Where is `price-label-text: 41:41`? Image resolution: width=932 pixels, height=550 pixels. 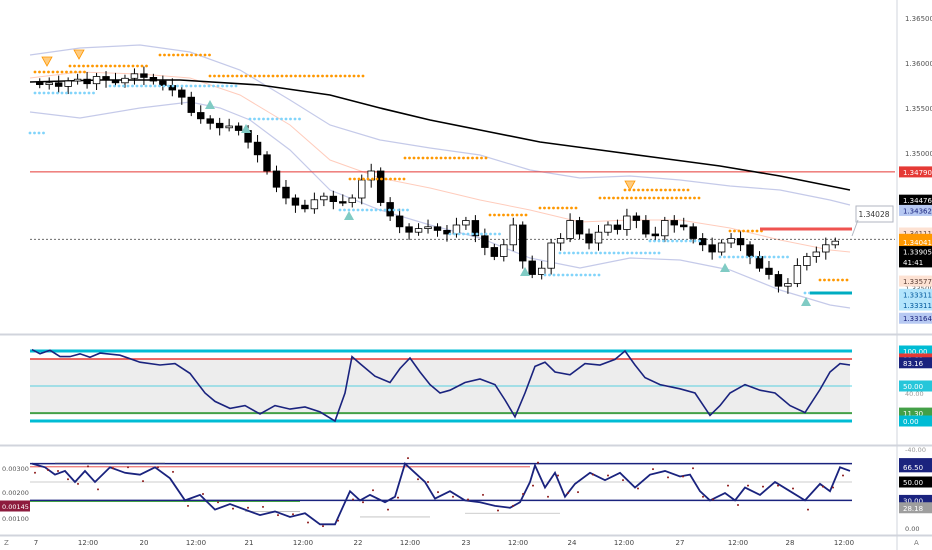
price-label-text: 41:41 is located at coordinates (913, 263).